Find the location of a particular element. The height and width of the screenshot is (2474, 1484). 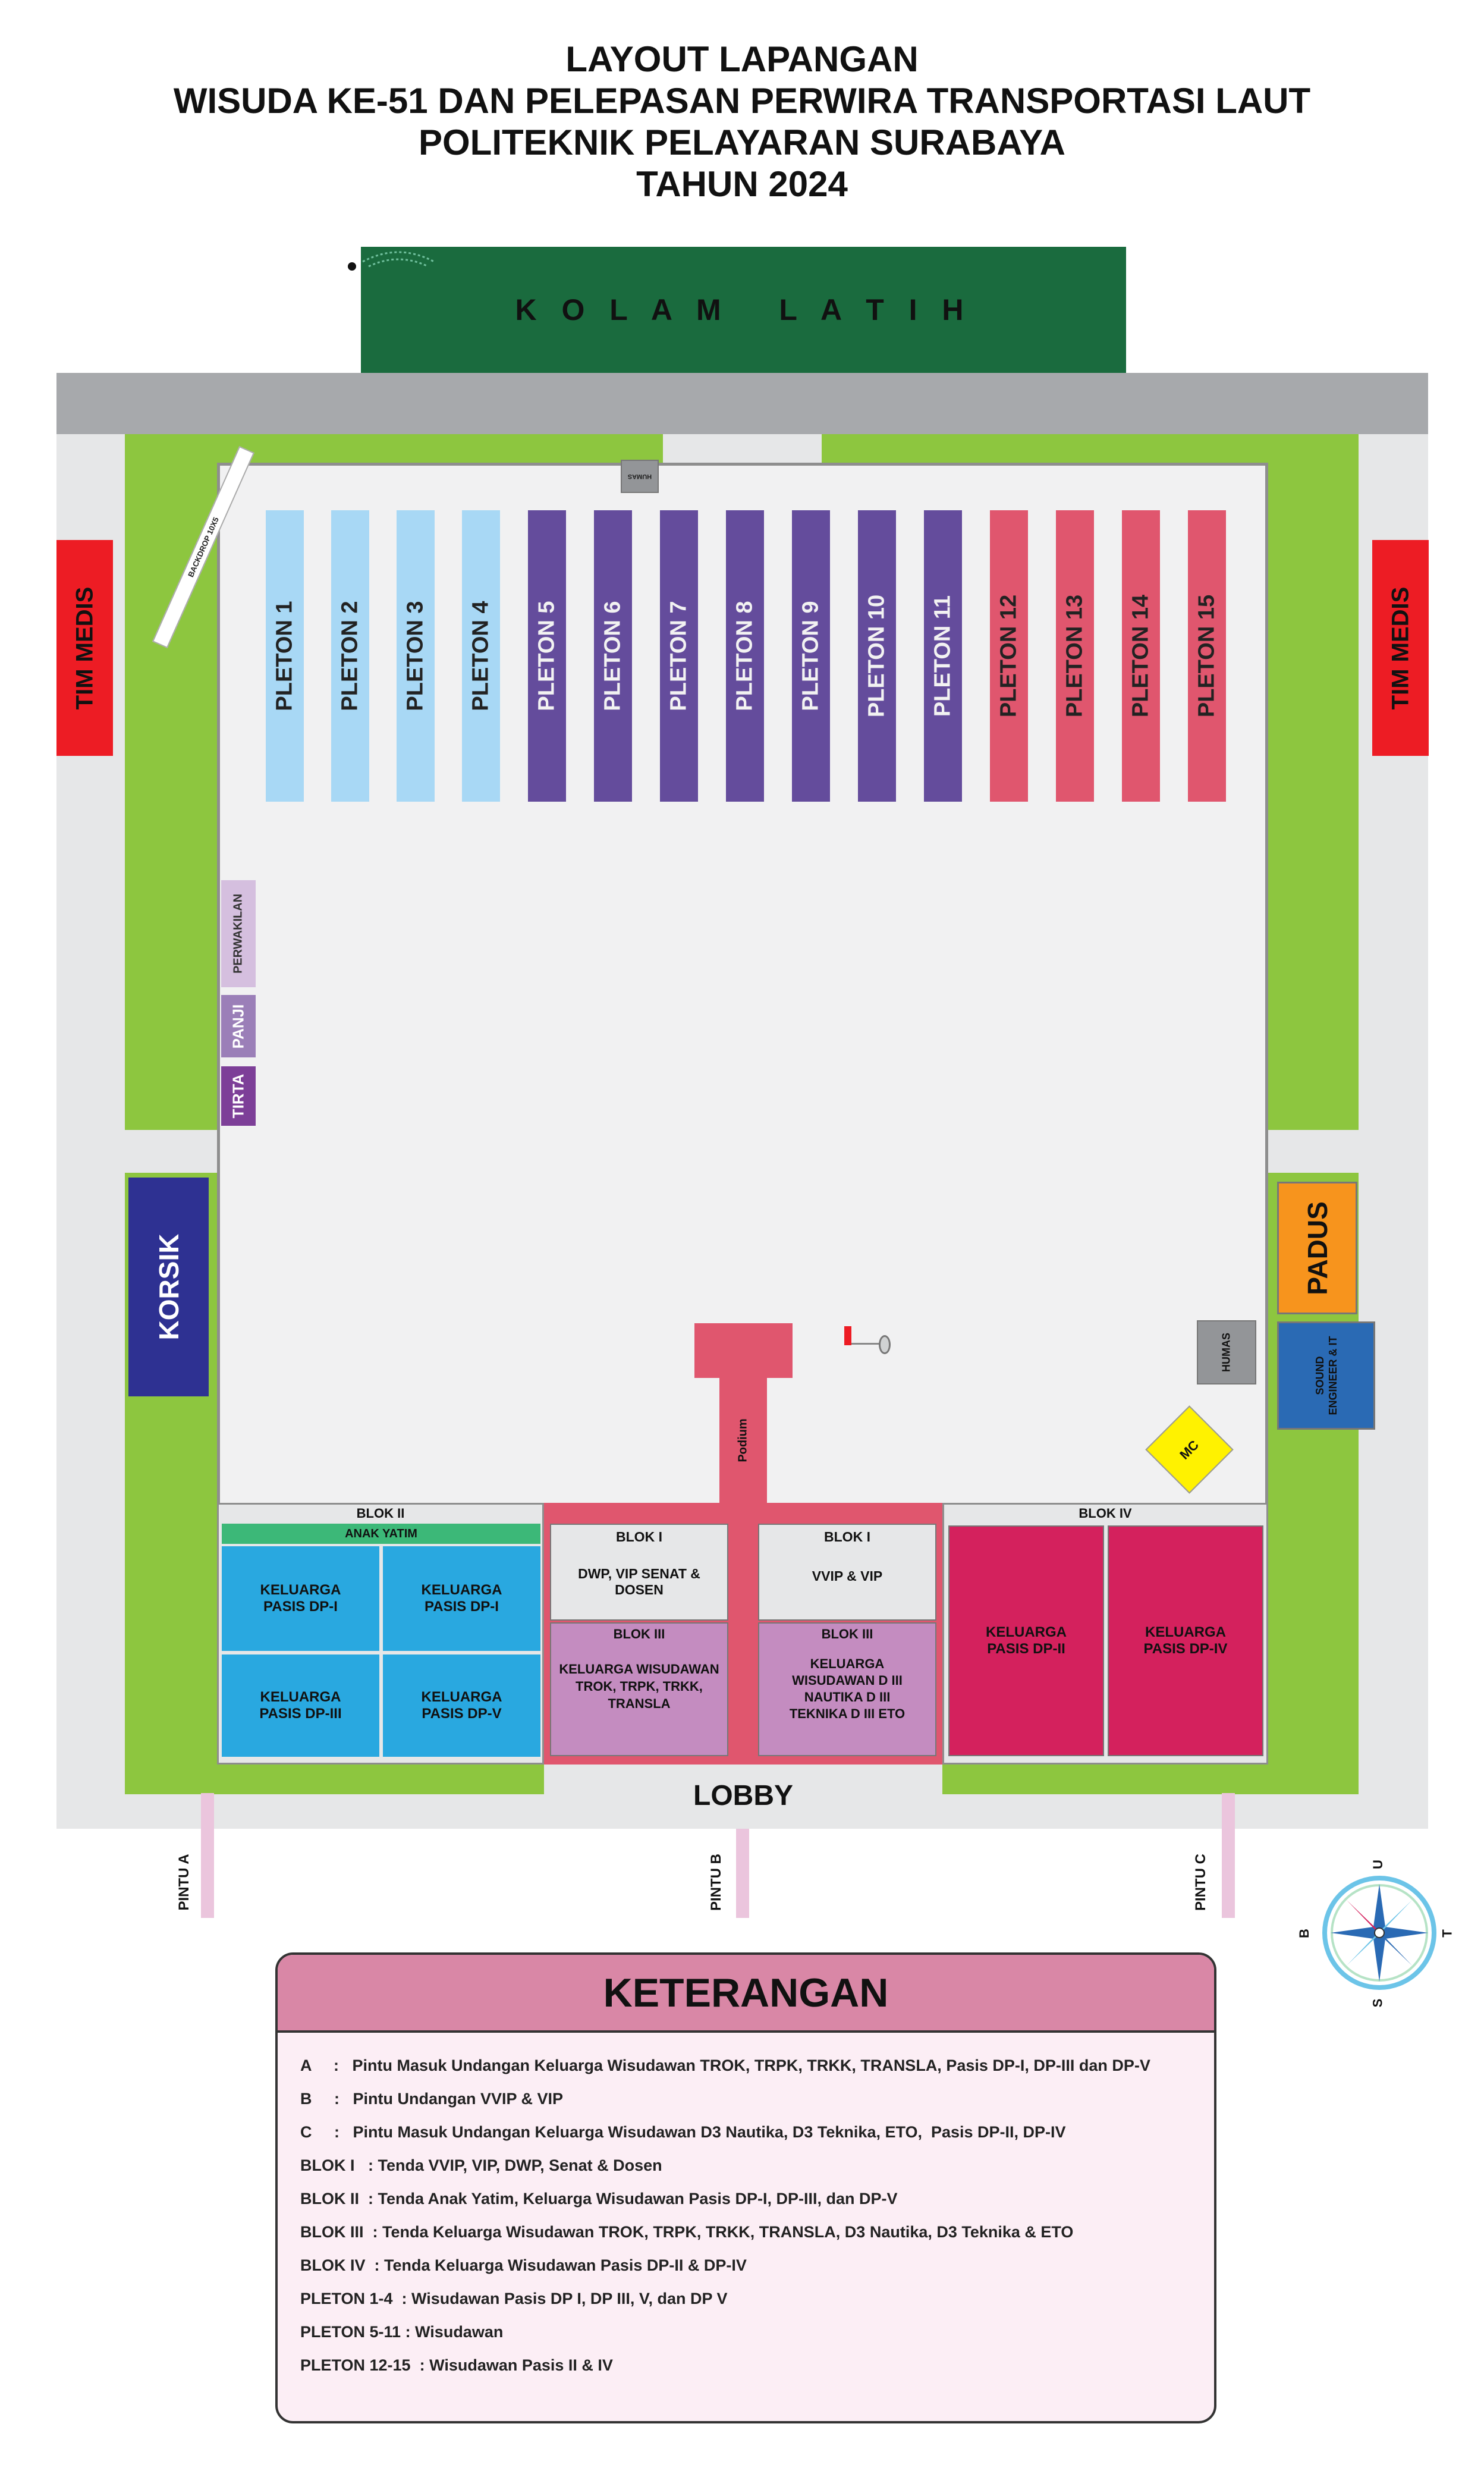

tim-medis-left: TIM MEDIS is located at coordinates (84, 648).